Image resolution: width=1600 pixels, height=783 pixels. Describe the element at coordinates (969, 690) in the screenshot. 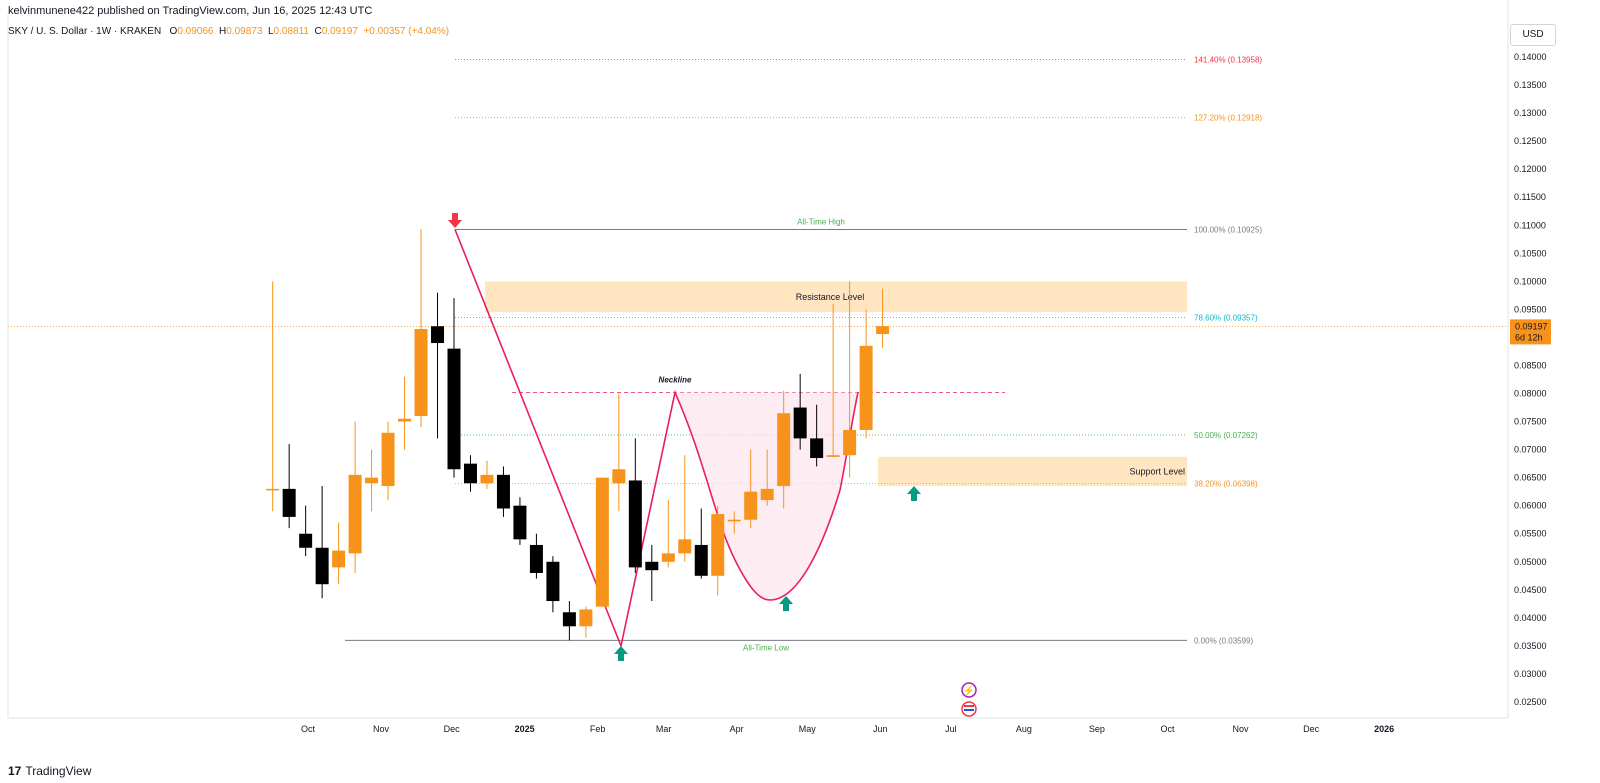

I see `lightning-glyph: ⚡` at that location.